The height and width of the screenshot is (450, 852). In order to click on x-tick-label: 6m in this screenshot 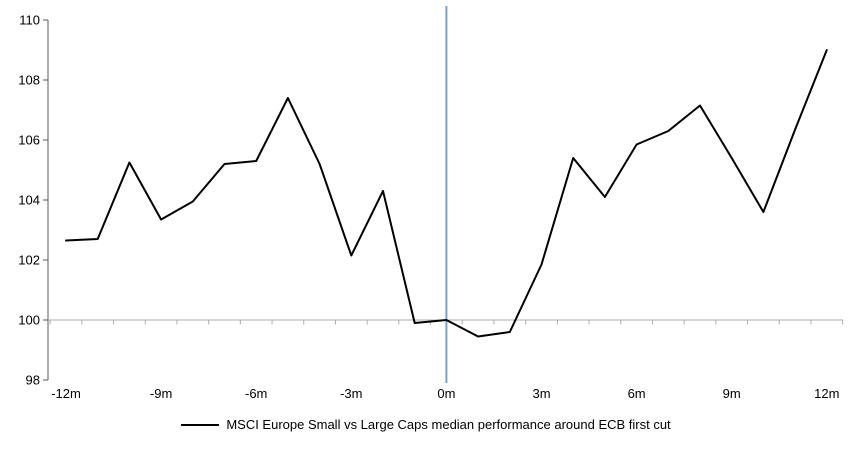, I will do `click(637, 393)`.